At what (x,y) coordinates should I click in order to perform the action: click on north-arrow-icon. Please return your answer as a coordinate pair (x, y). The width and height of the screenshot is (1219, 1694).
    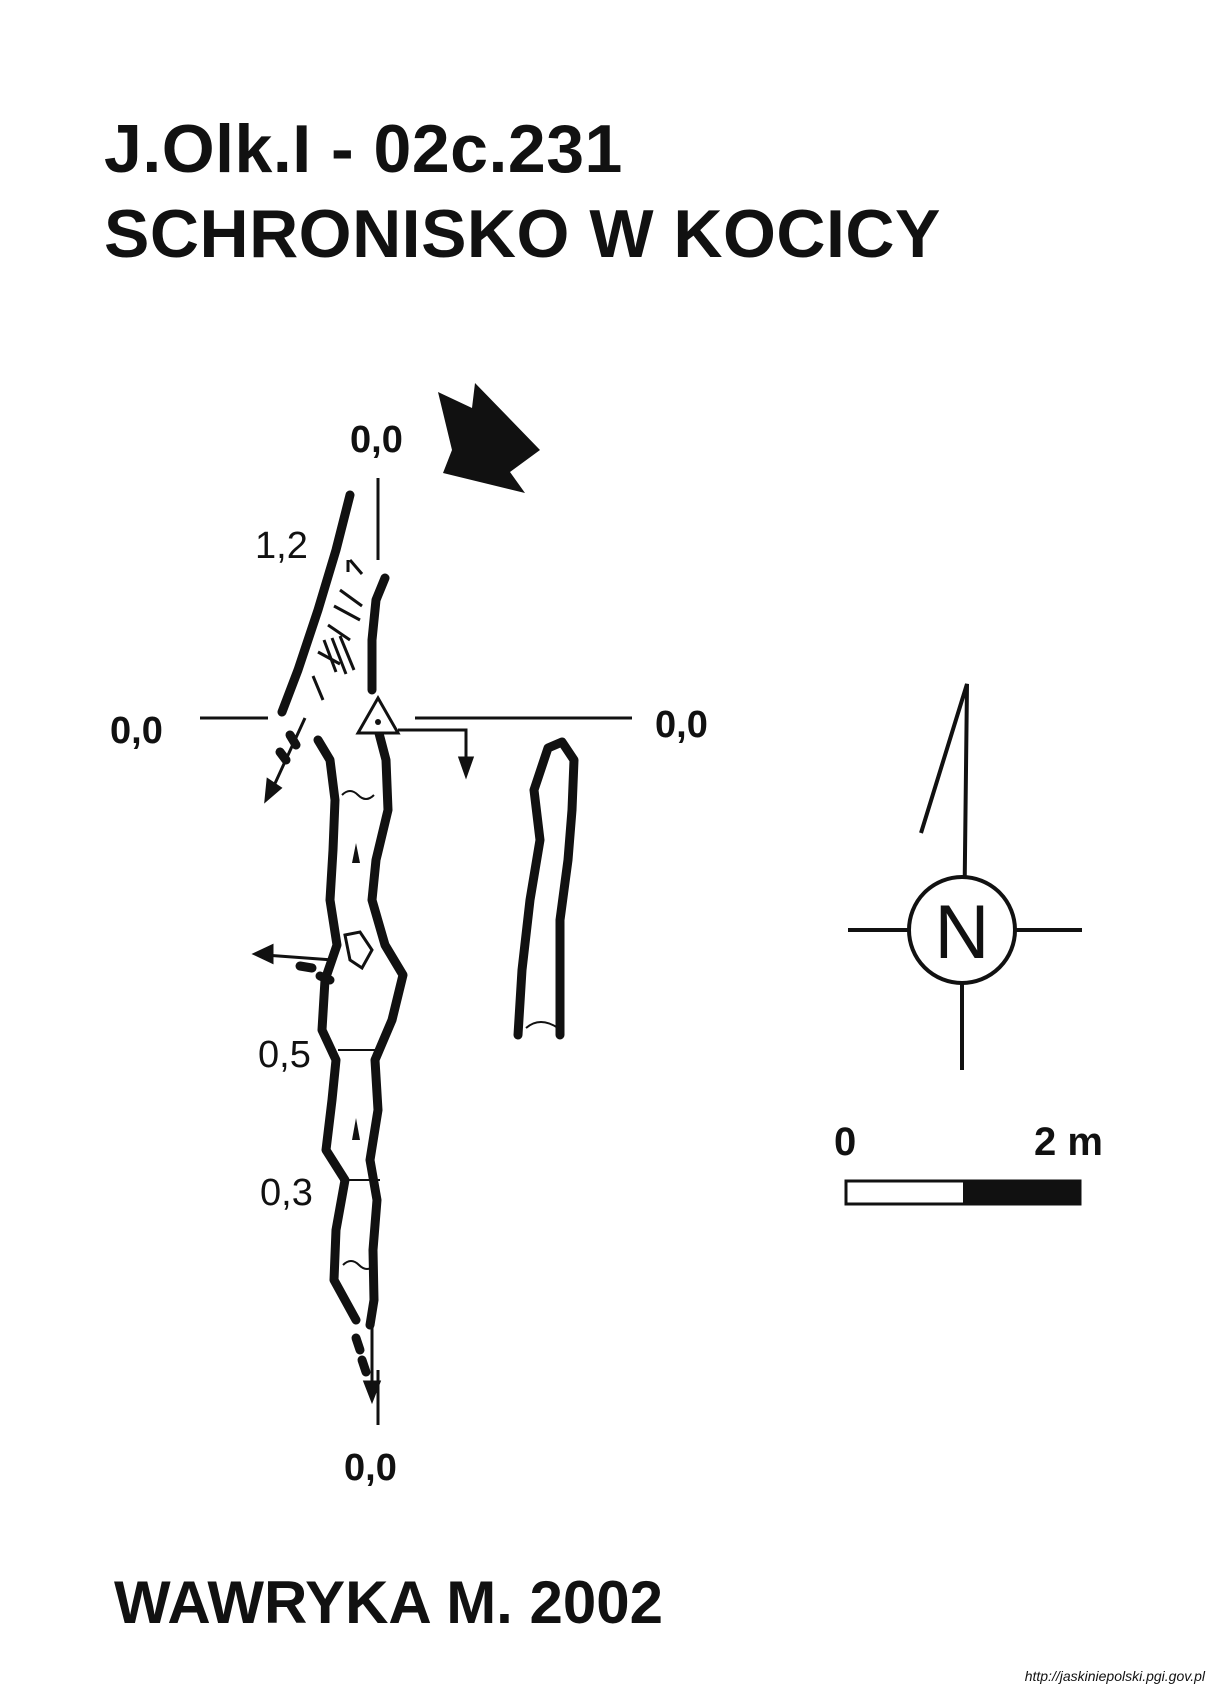
    Looking at the image, I should click on (944, 812).